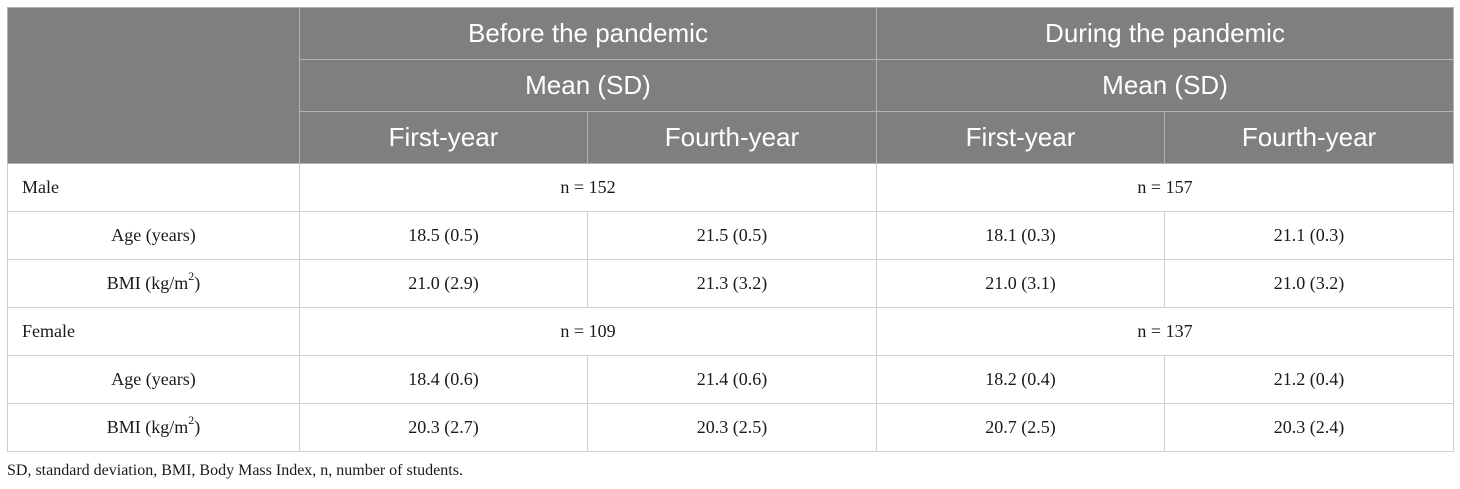 Image resolution: width=1460 pixels, height=489 pixels. Describe the element at coordinates (1309, 283) in the screenshot. I see `table-cell: 21.0 (3.2)` at that location.